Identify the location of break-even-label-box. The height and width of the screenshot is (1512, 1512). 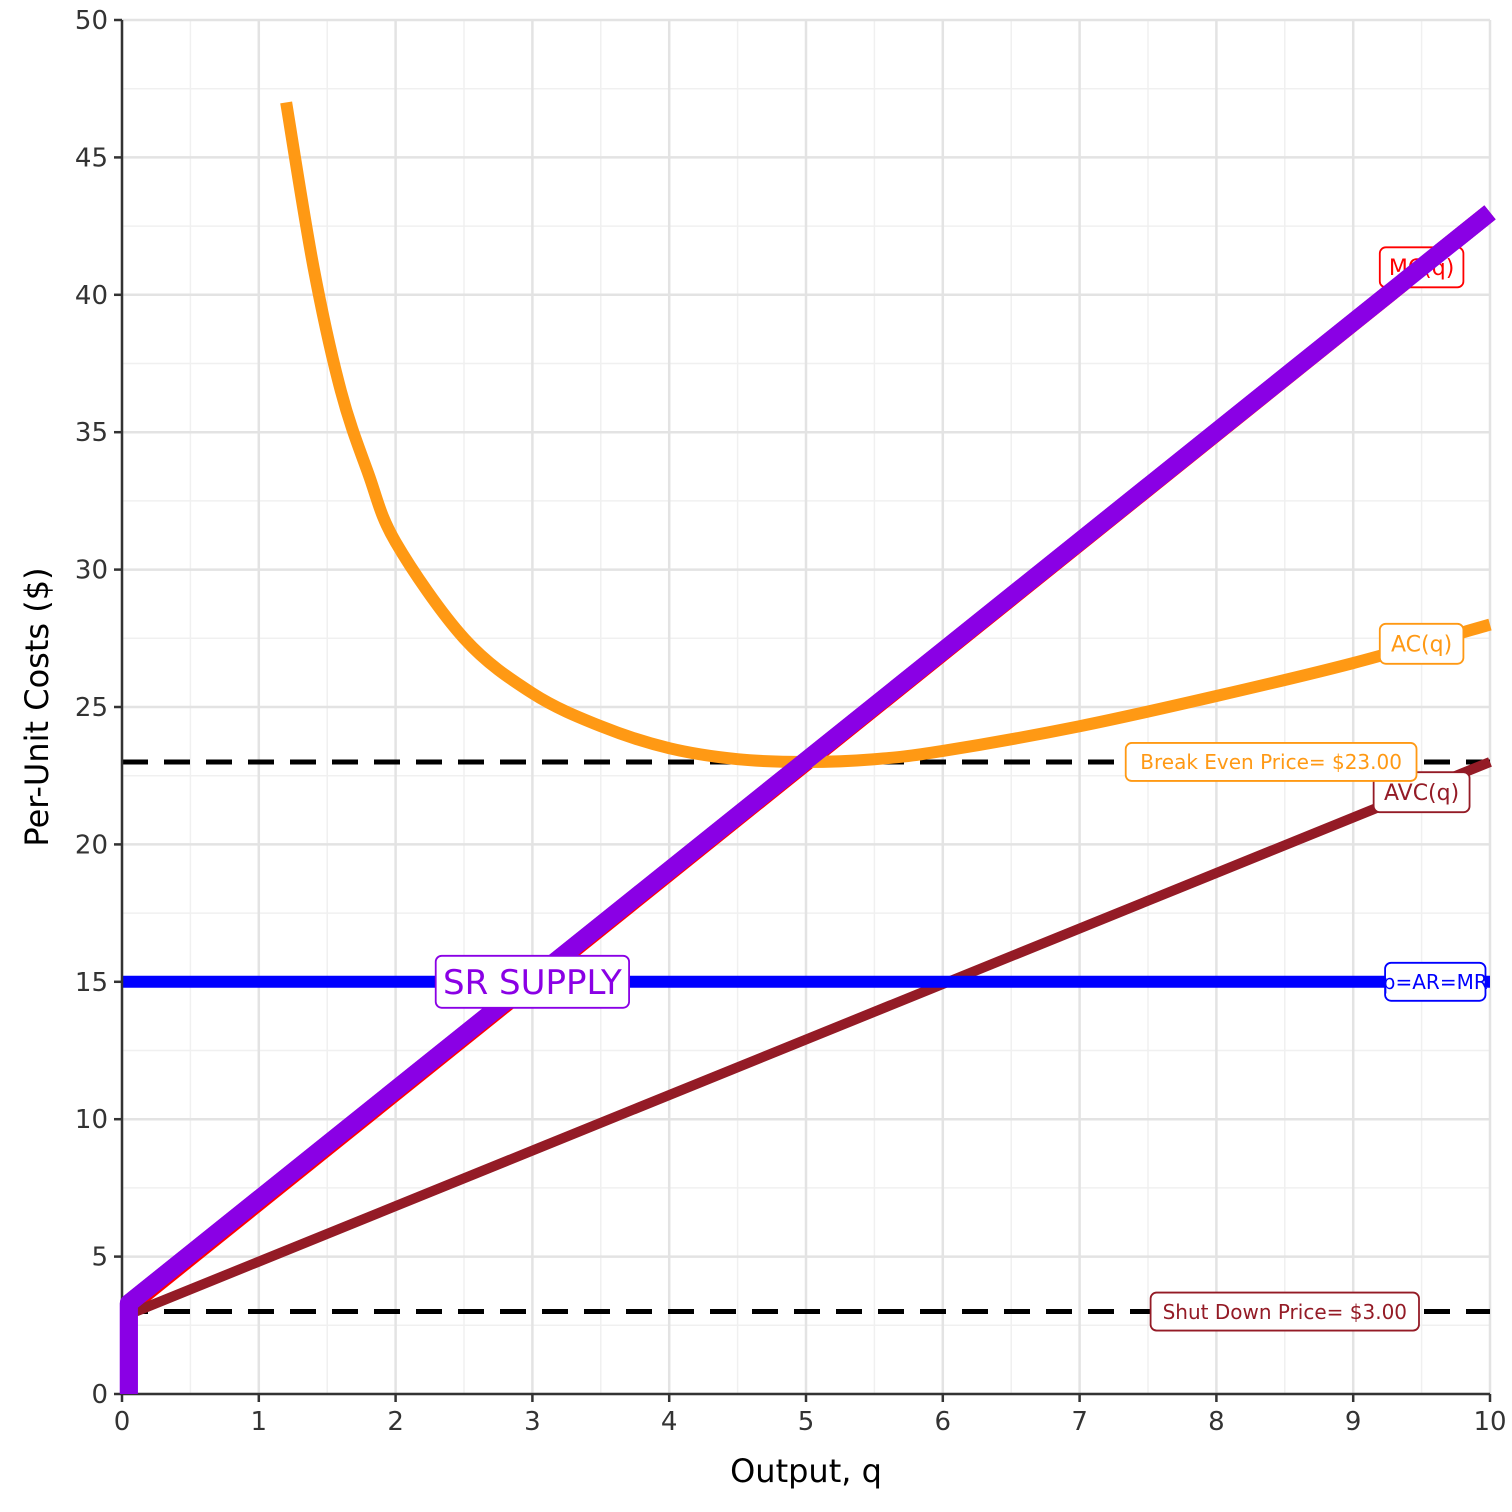
(1271, 762).